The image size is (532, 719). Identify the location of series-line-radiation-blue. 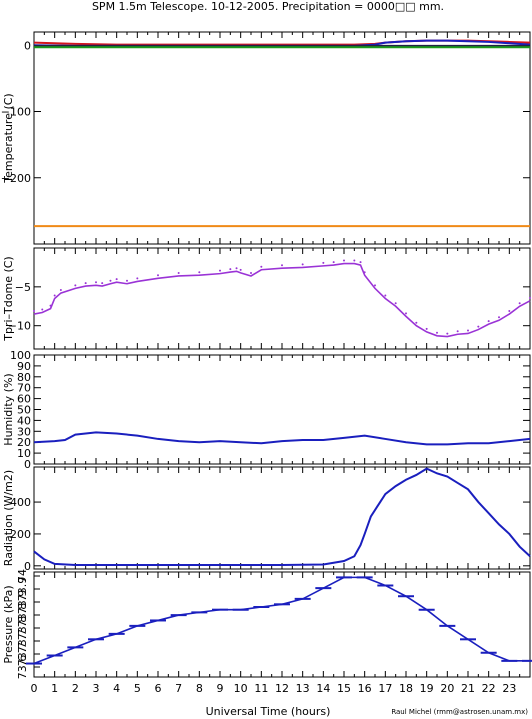
(282, 517).